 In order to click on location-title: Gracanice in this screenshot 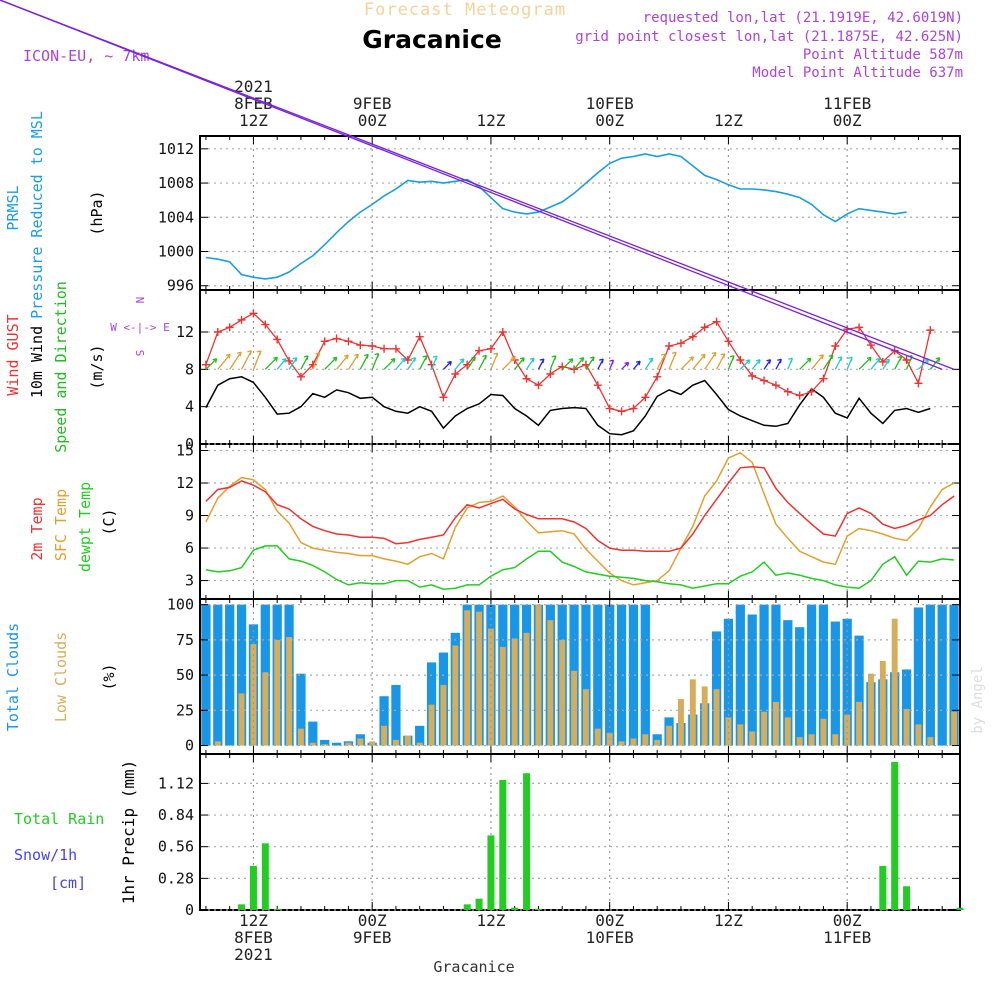, I will do `click(432, 39)`.